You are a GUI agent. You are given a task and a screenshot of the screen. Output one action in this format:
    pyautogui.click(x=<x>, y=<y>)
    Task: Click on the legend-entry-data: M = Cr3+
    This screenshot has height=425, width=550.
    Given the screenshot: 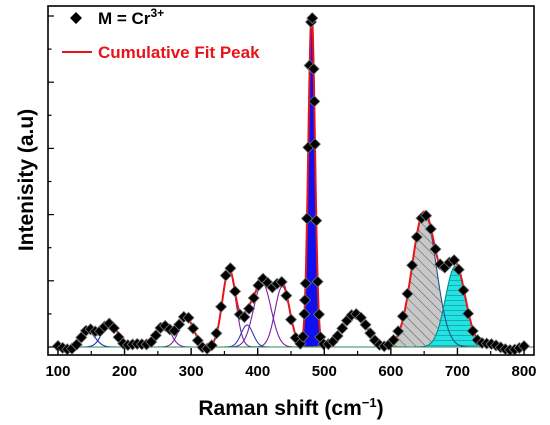 What is the action you would take?
    pyautogui.click(x=117, y=17)
    